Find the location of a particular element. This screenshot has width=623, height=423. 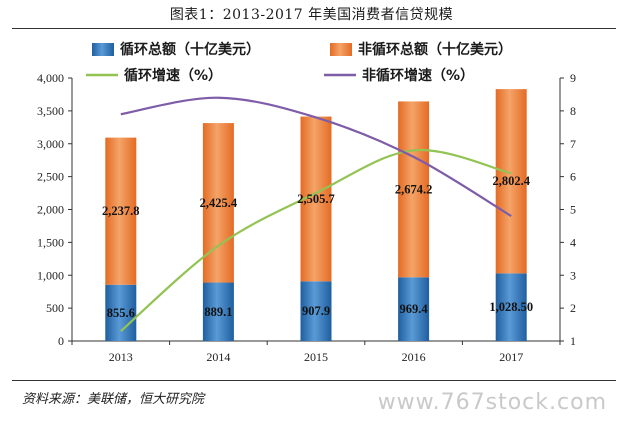

data-label-revolving: 889.1 is located at coordinates (218, 312).